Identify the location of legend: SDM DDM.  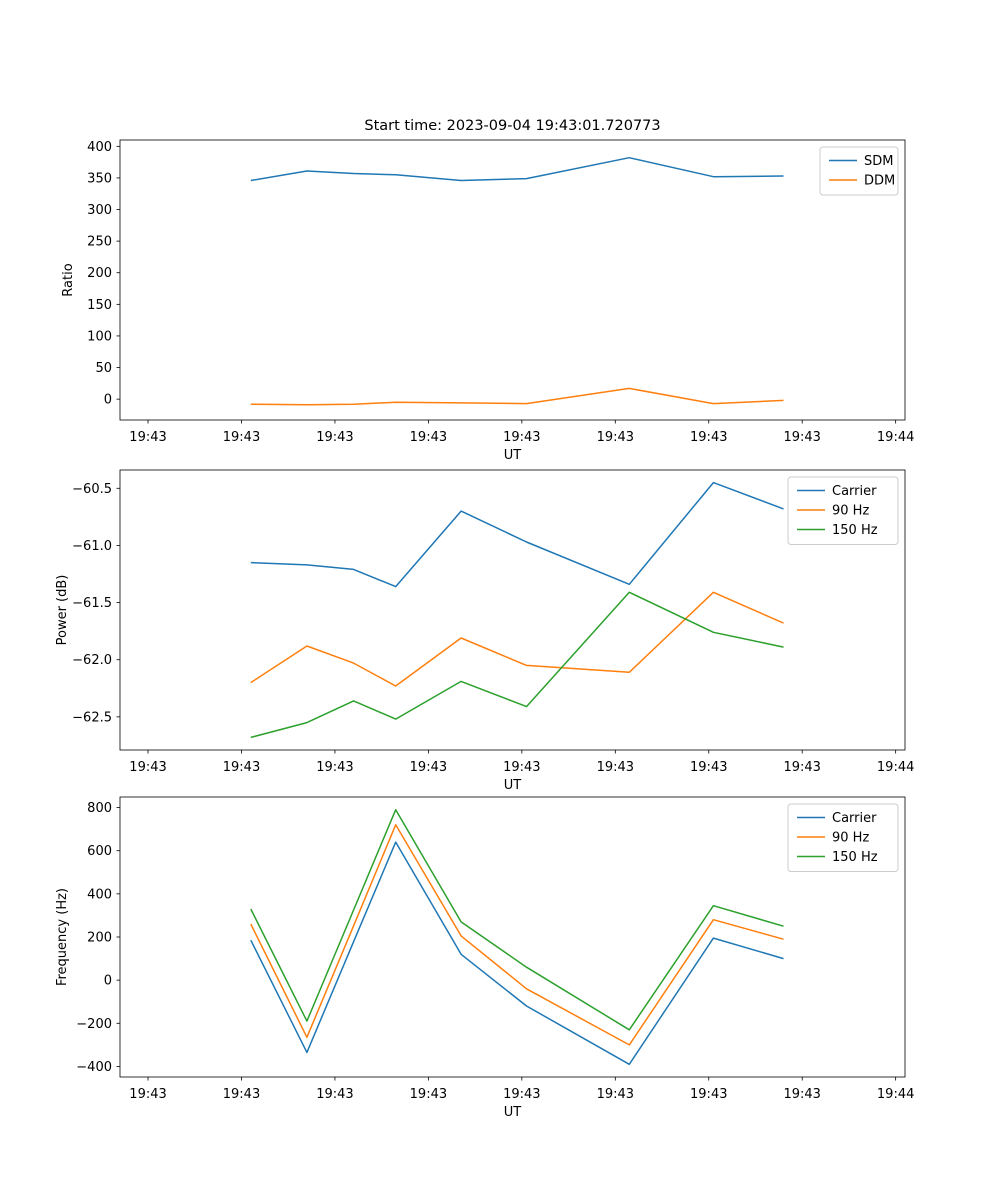
(859, 171).